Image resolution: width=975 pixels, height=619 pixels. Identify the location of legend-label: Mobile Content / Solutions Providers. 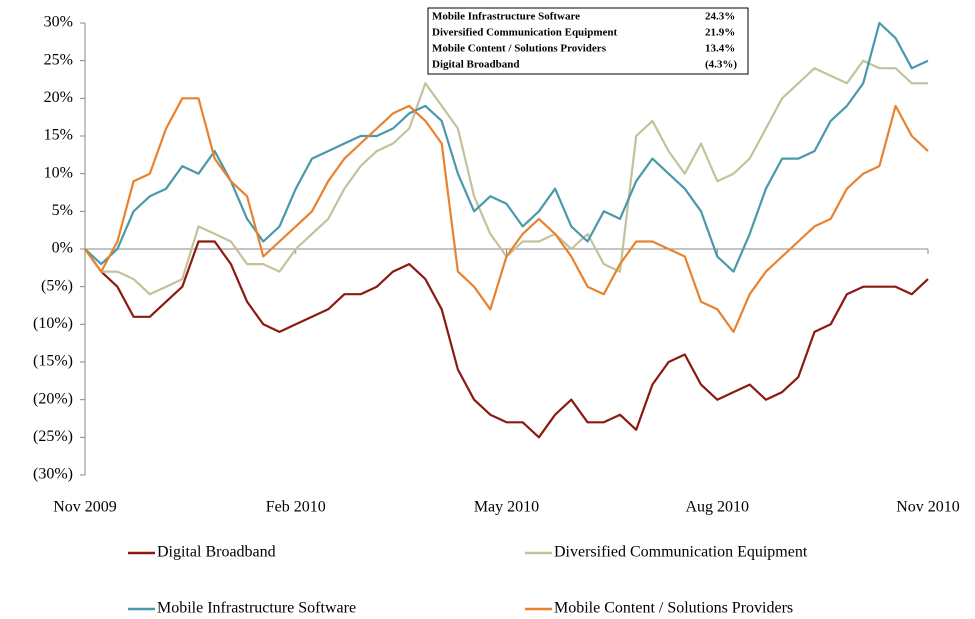
(673, 608).